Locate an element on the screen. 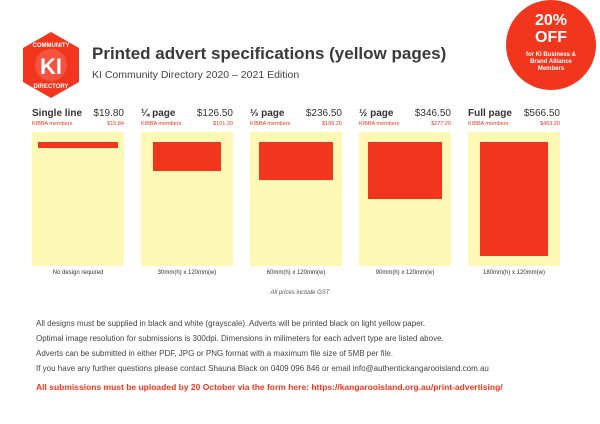 The image size is (600, 424). ad-price: $236.50 is located at coordinates (323, 113).